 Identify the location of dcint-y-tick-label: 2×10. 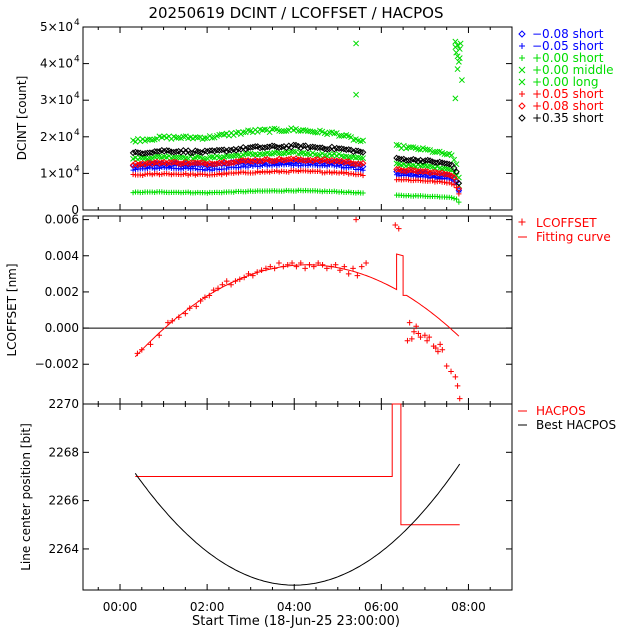
(56, 137).